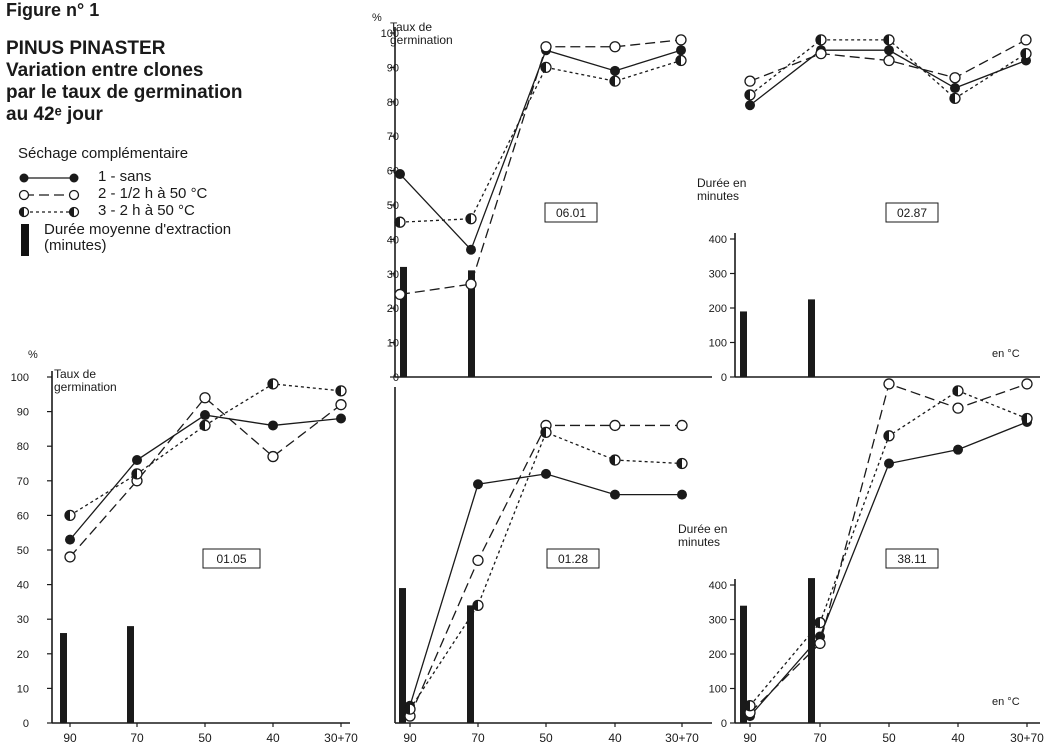  What do you see at coordinates (571, 213) in the screenshot?
I see `clone-id-label: 06.01` at bounding box center [571, 213].